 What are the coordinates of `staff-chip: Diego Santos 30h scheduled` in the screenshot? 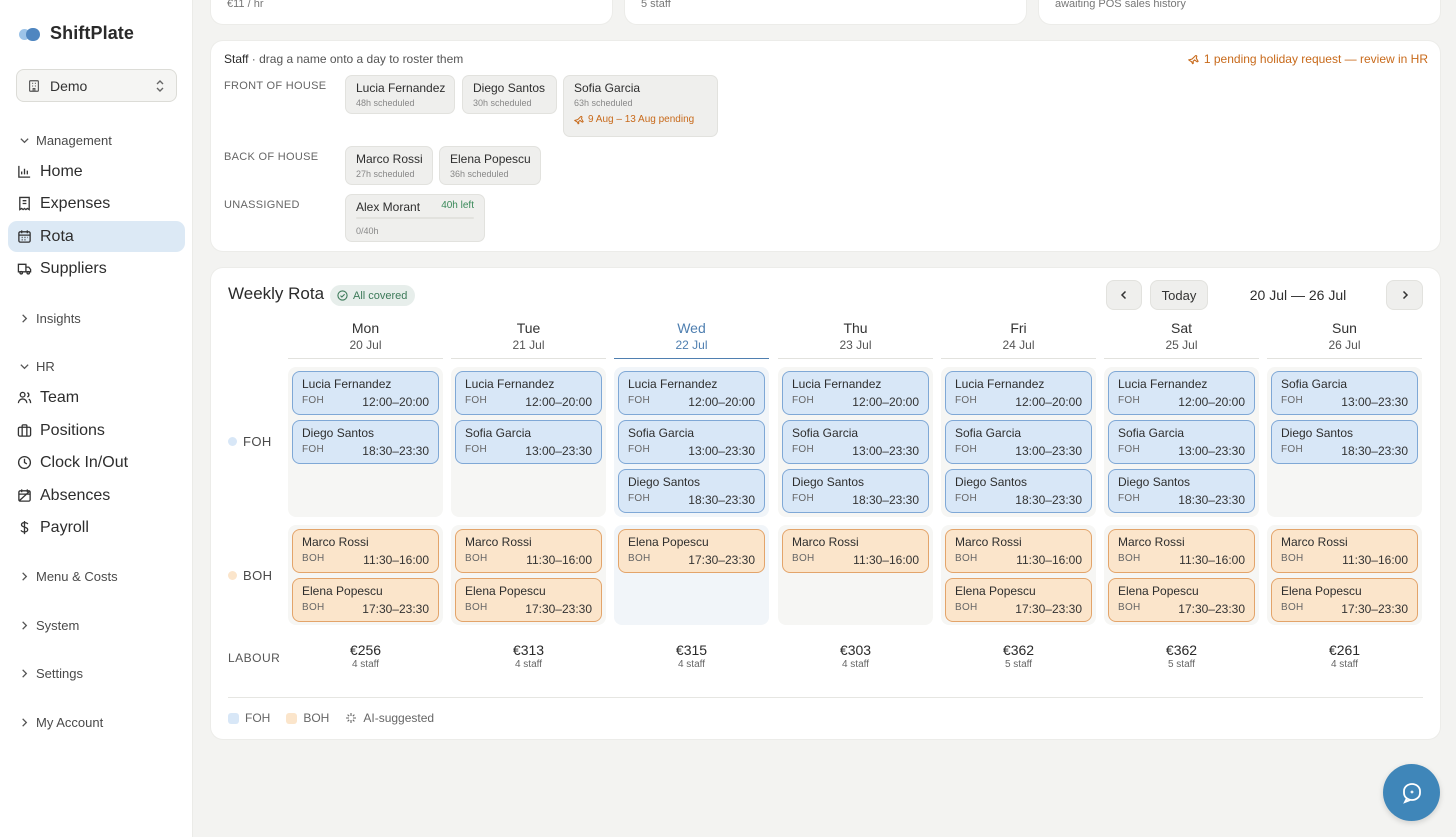 It's located at (509, 94).